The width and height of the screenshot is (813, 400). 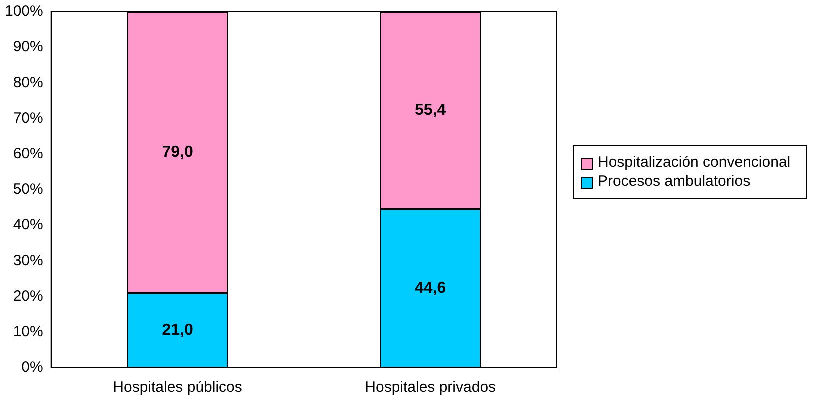 I want to click on data-label: 79,0, so click(x=178, y=153).